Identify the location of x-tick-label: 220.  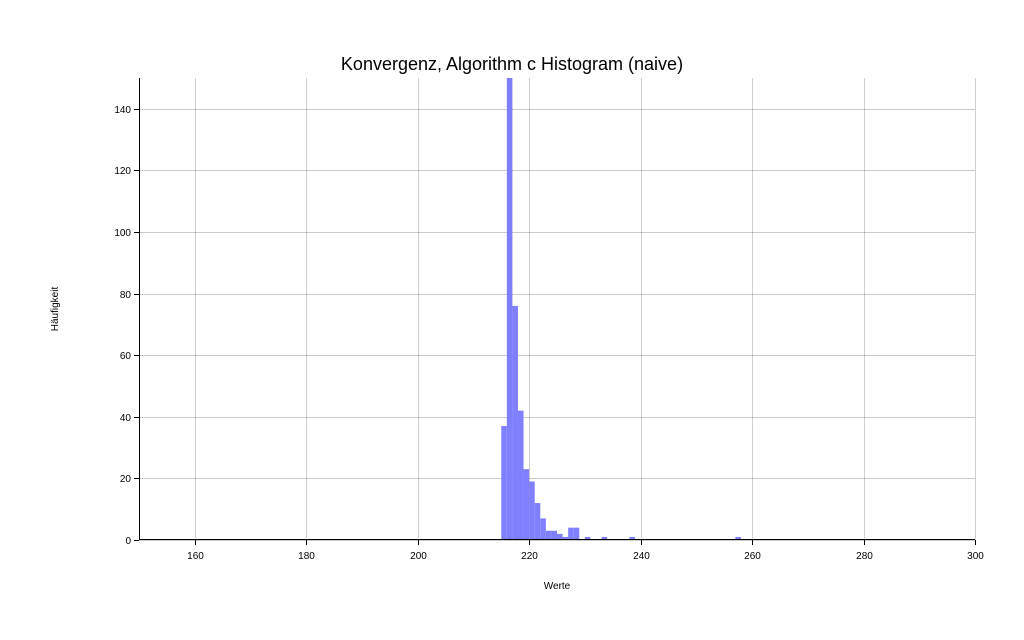
(529, 556).